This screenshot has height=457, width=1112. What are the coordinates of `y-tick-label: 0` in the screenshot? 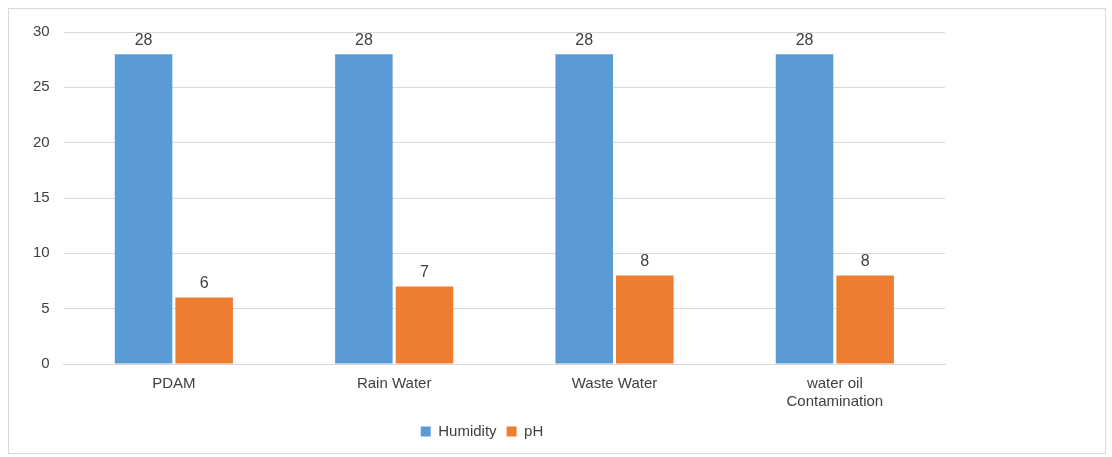 It's located at (45, 363).